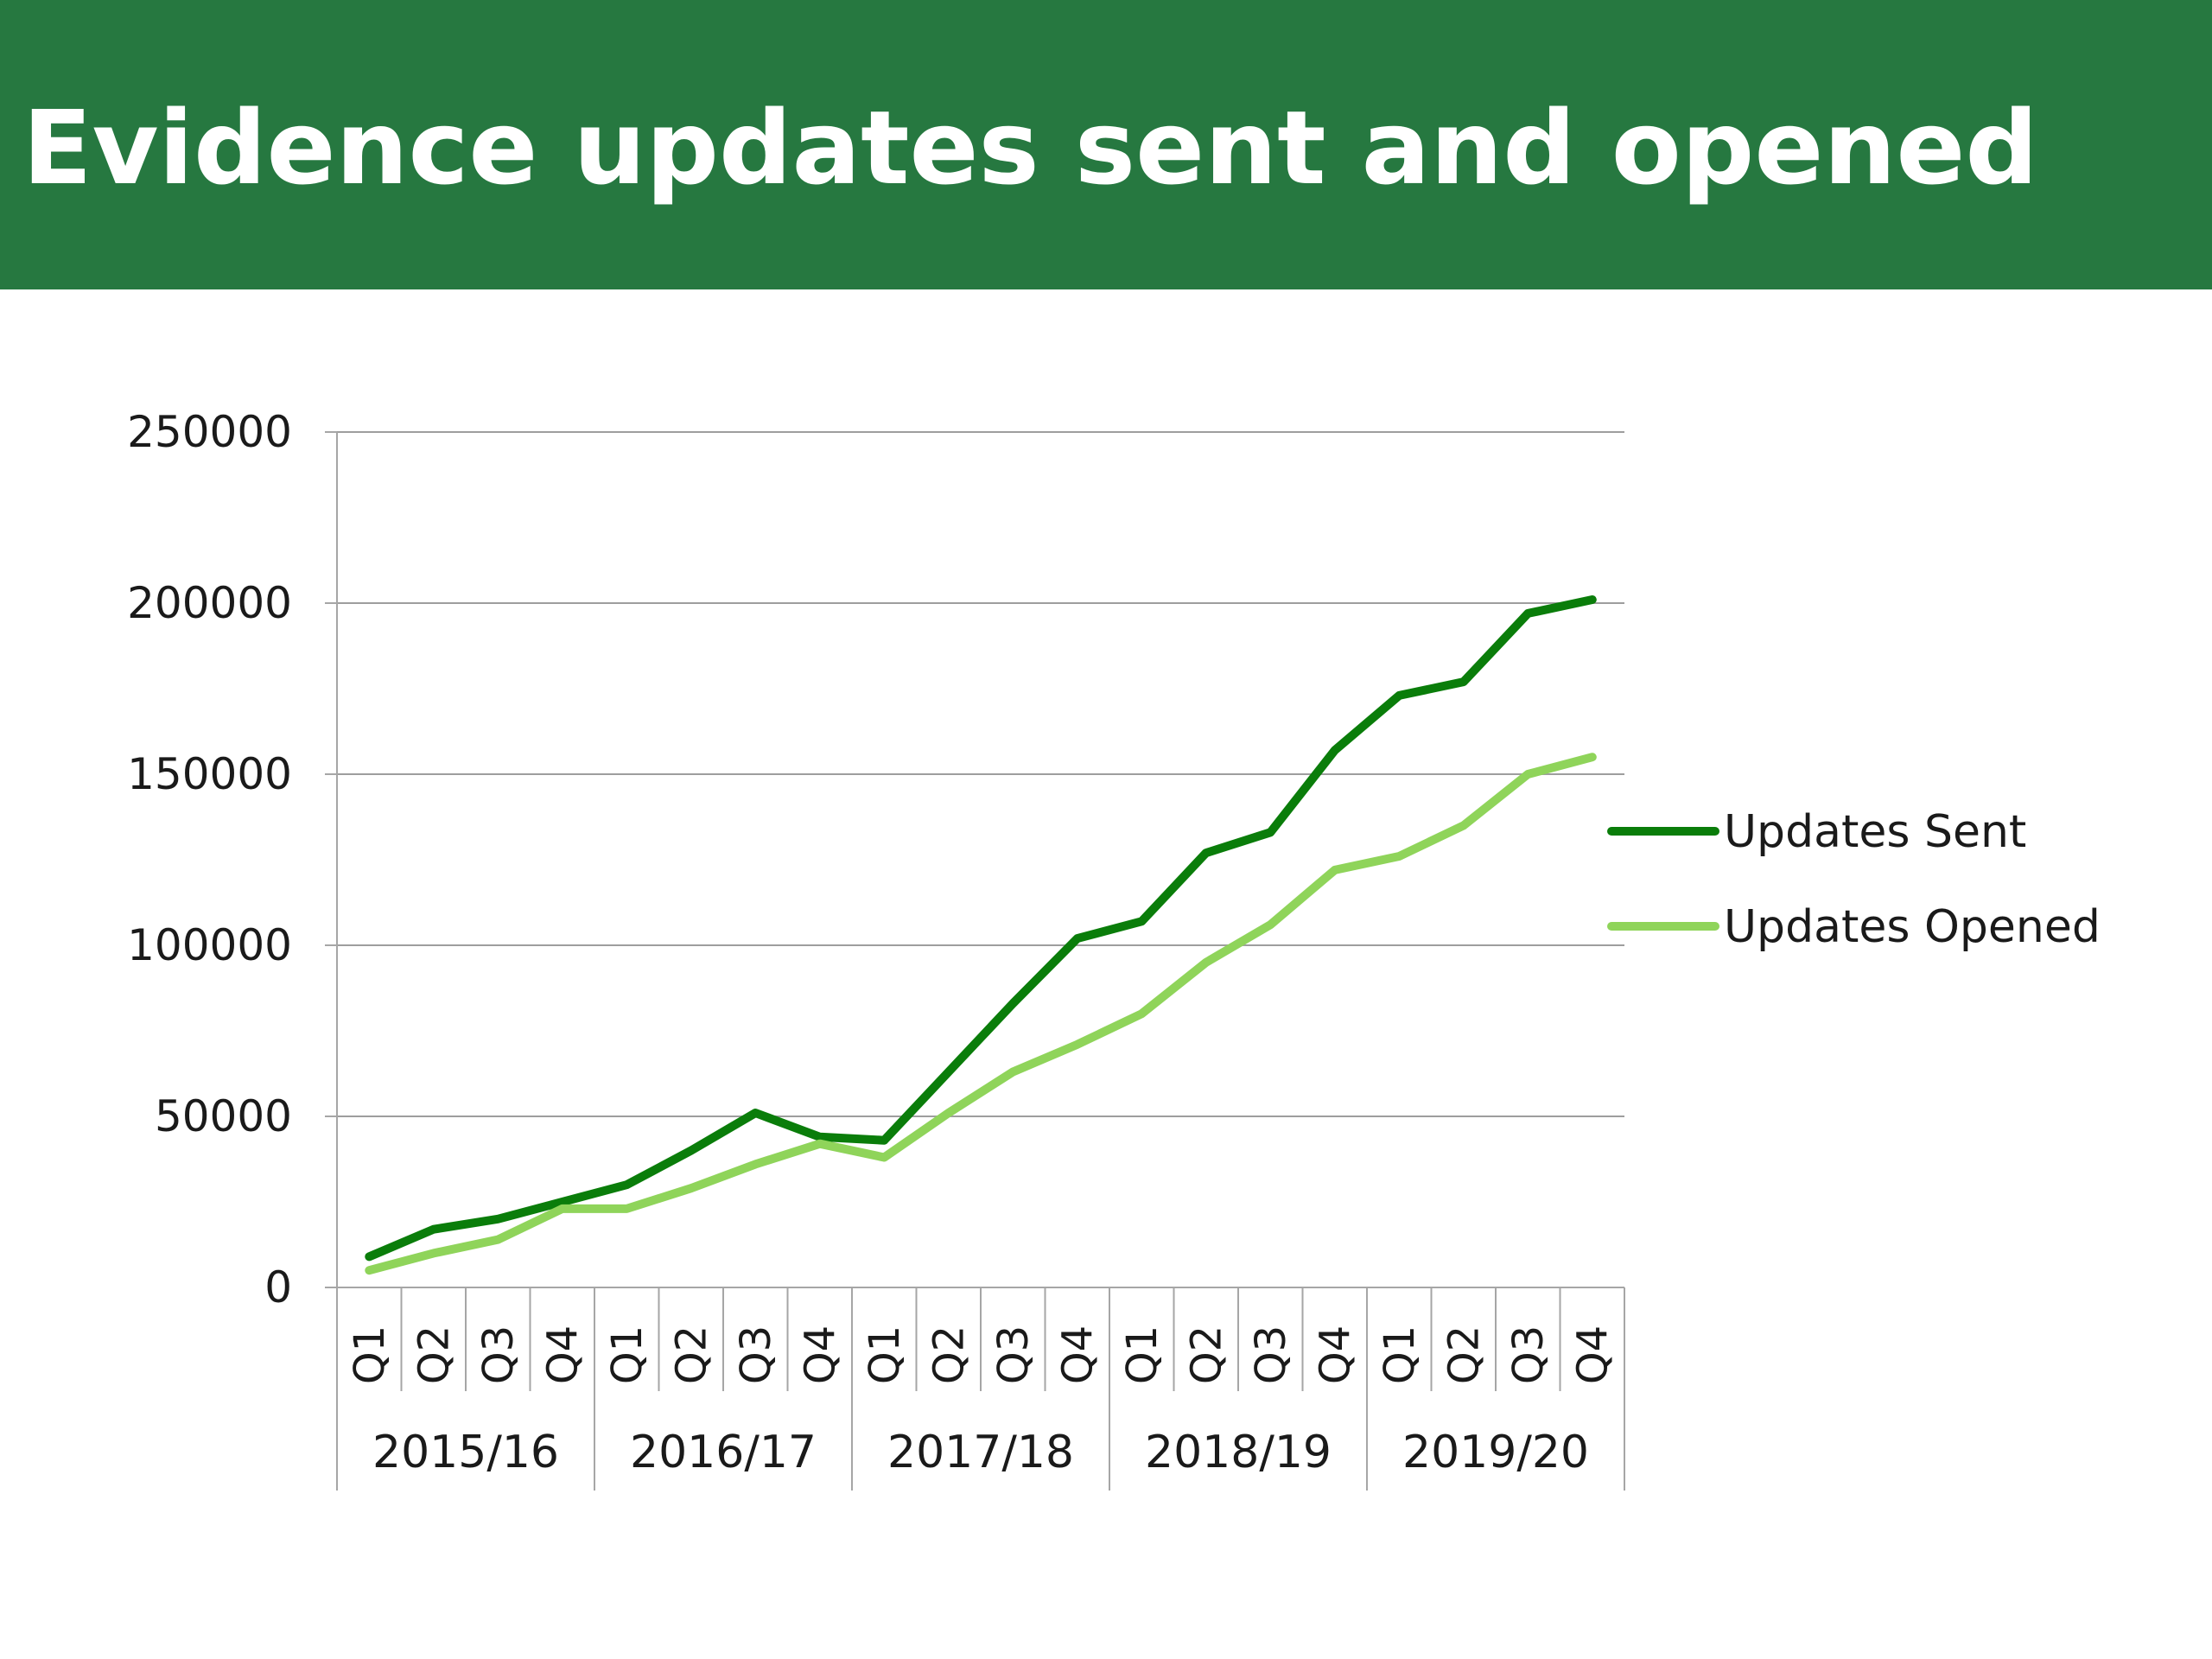 This screenshot has height=1659, width=2212. Describe the element at coordinates (278, 1287) in the screenshot. I see `y-tick-label: 0` at that location.